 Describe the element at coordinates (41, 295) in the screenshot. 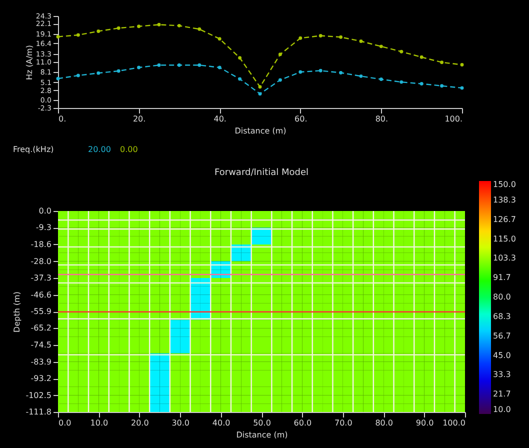

I see `y-tick-label: -46.6` at that location.